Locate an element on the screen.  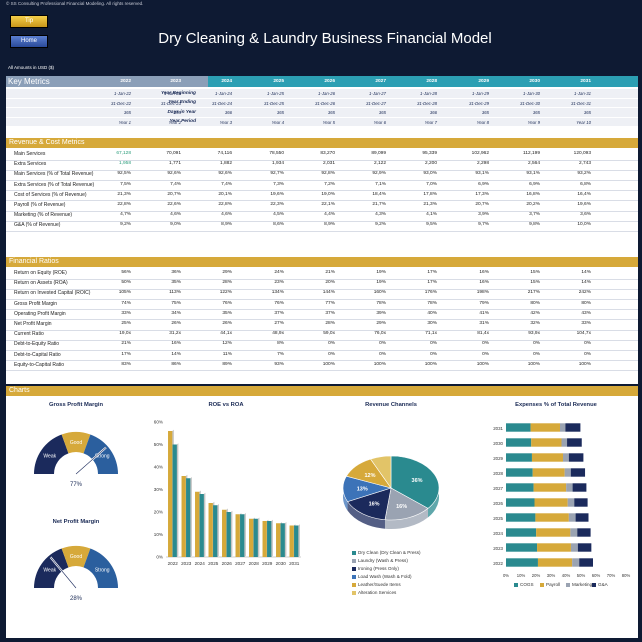
row-cell: 4,1% is located at coordinates (431, 215).